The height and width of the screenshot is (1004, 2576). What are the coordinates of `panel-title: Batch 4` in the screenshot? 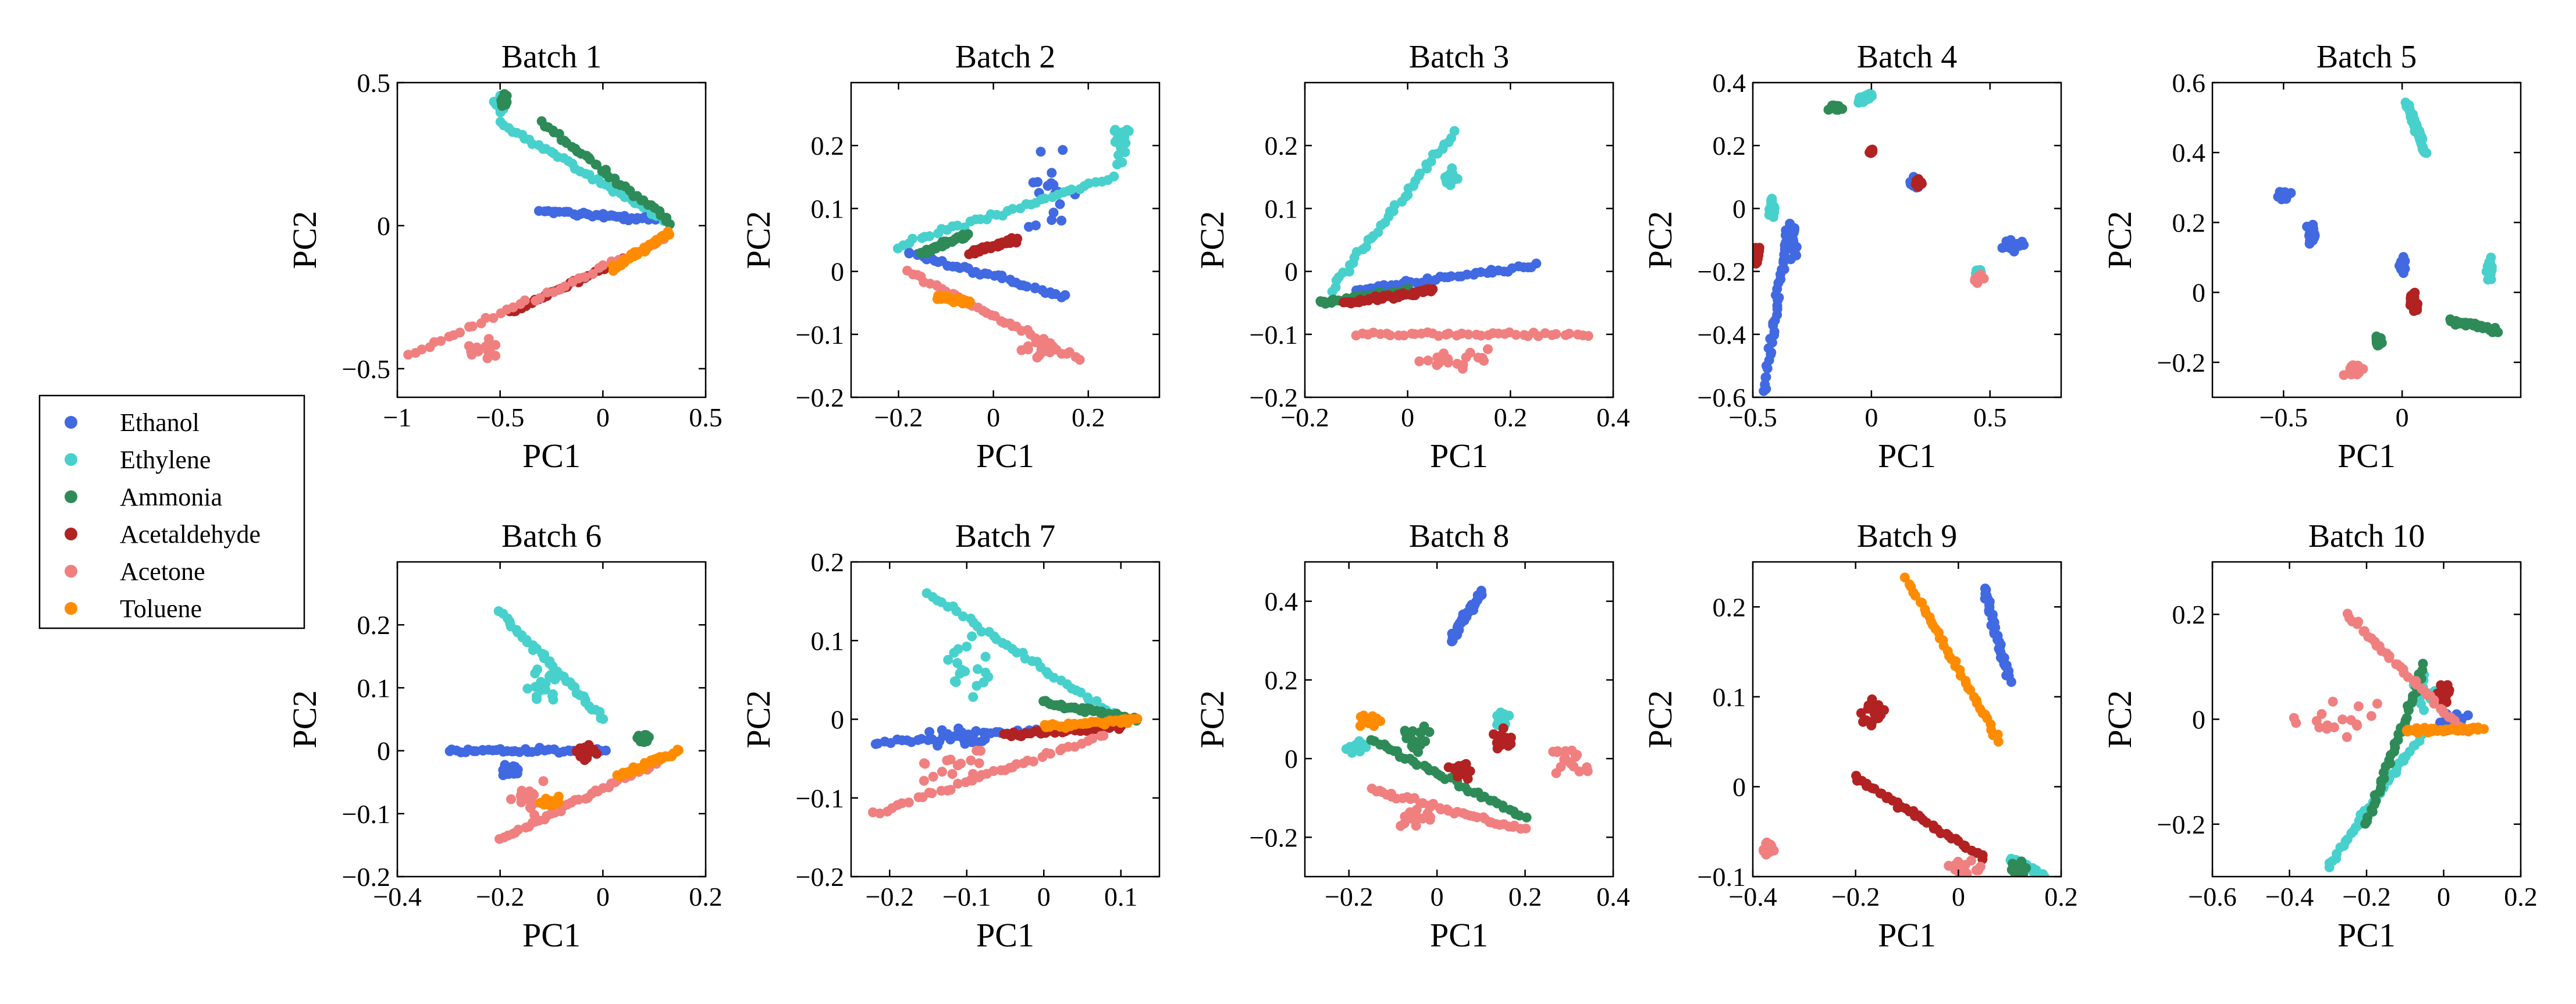 It's located at (1908, 57).